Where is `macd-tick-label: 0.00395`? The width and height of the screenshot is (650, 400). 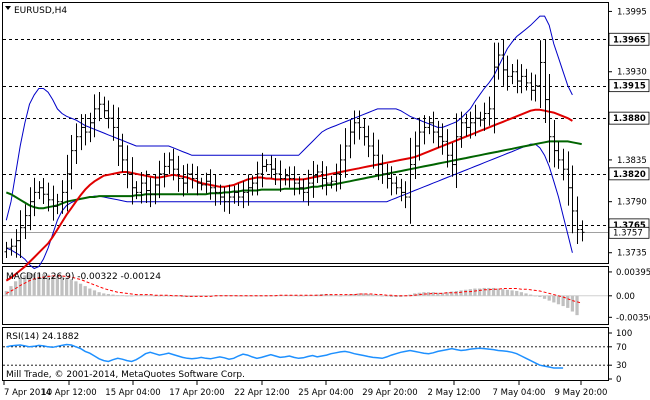
macd-tick-label: 0.00395 is located at coordinates (633, 273).